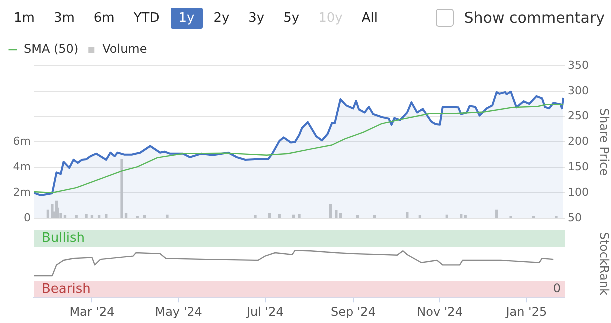  Describe the element at coordinates (440, 311) in the screenshot. I see `x-tick-label: Nov '24` at that location.